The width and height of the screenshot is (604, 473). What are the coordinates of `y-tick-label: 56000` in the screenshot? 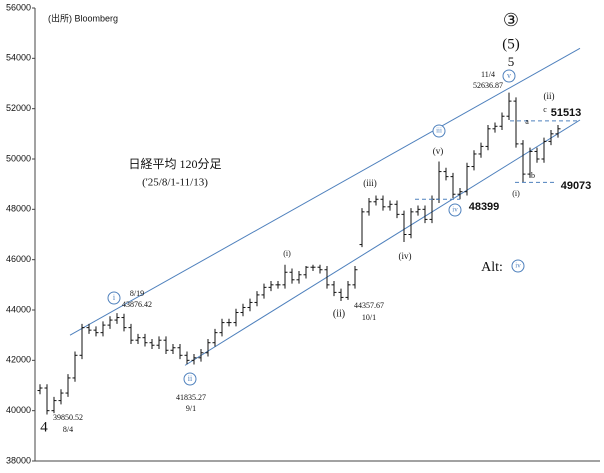 It's located at (18, 7).